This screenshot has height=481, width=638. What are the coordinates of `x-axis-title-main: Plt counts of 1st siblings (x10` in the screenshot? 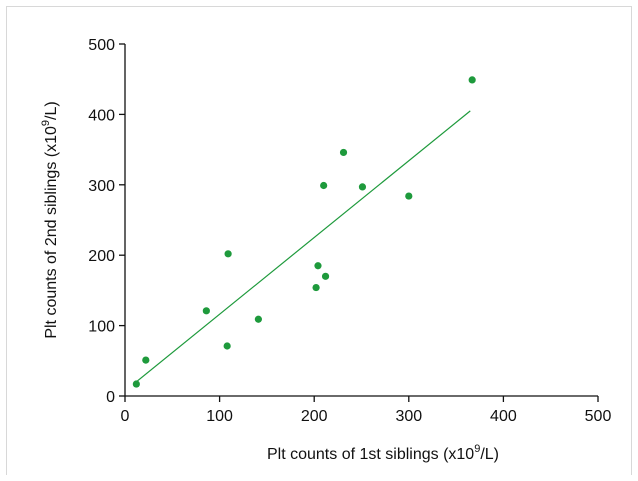 It's located at (370, 454).